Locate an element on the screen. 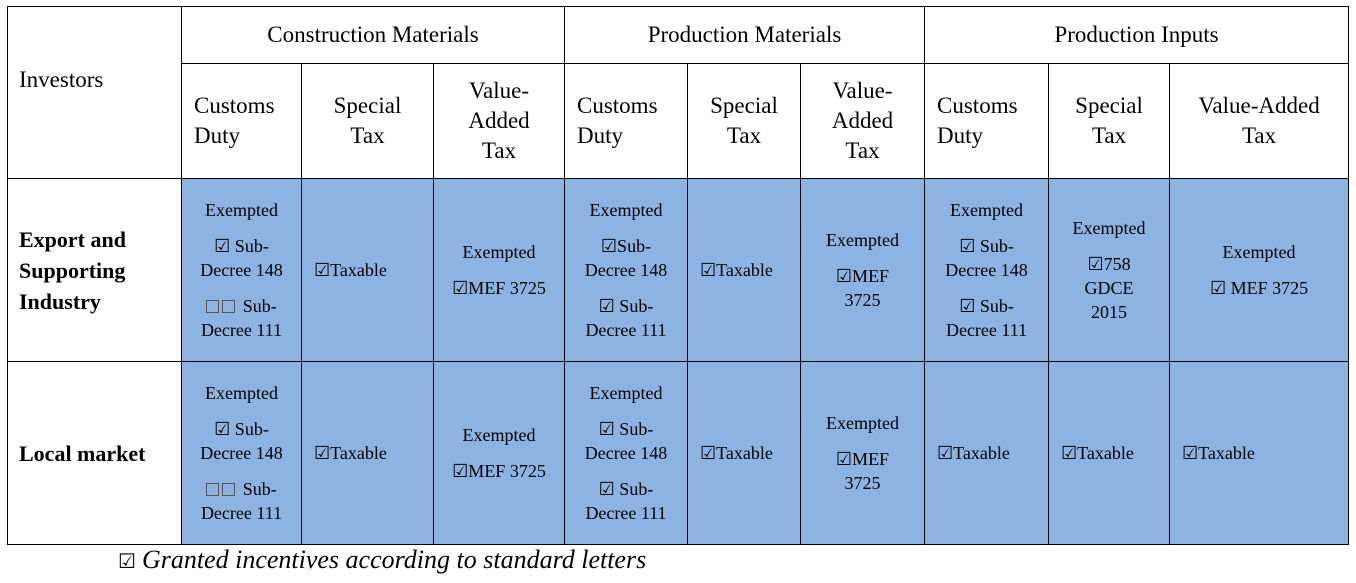 The height and width of the screenshot is (583, 1356). cell-inputs-vat: ☑Taxable is located at coordinates (1259, 453).